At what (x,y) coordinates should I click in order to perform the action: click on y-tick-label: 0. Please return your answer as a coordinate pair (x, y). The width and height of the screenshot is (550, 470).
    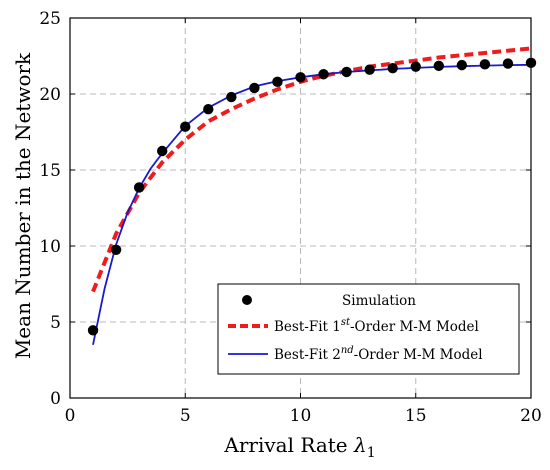
    Looking at the image, I should click on (55, 399).